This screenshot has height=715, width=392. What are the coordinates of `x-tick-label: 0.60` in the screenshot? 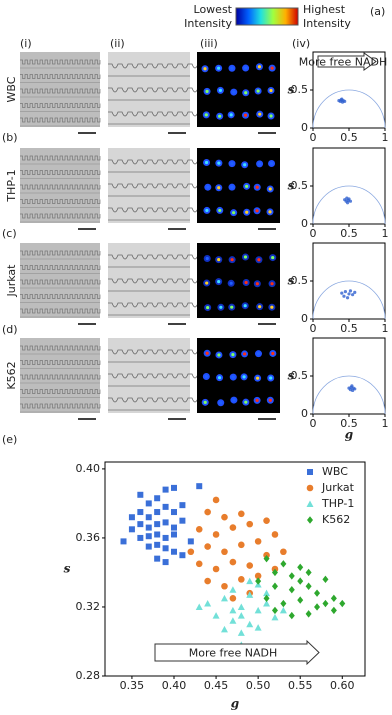 It's located at (342, 685).